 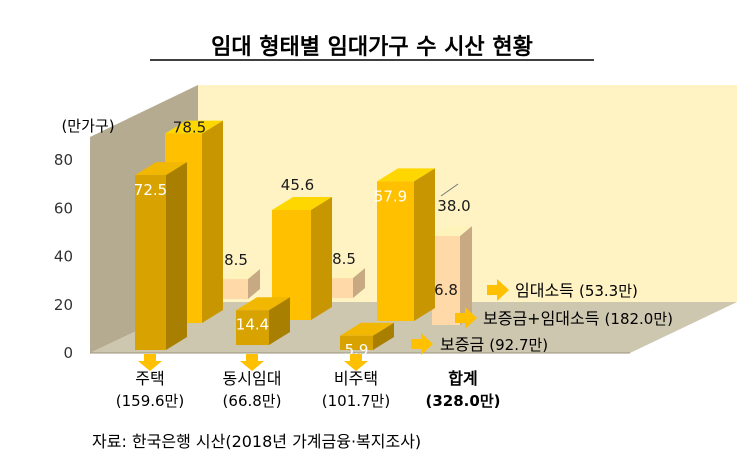 I want to click on category-label: 합계, so click(x=462, y=378).